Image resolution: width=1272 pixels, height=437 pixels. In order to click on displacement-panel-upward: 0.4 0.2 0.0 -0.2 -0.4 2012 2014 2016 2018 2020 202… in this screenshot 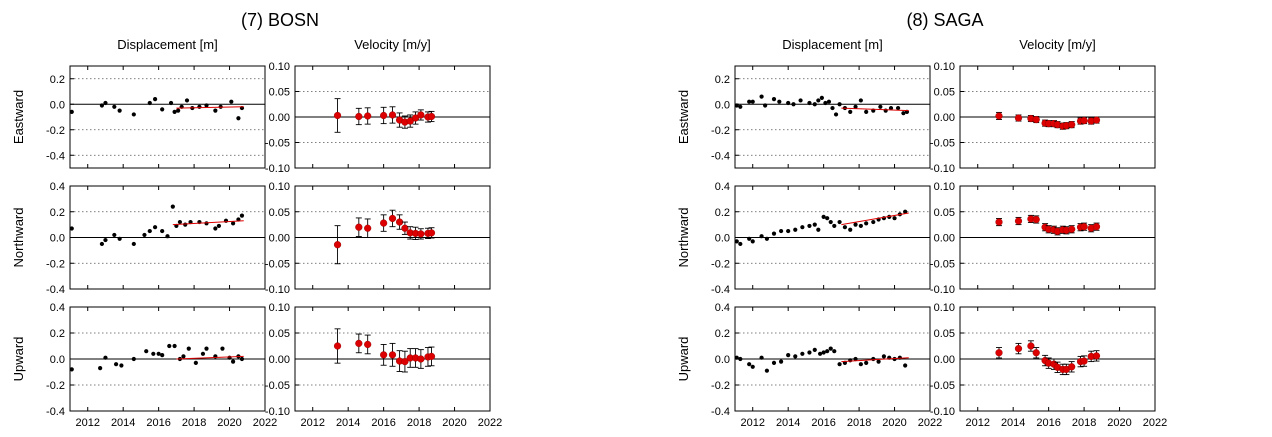, I will do `click(826, 365)`.